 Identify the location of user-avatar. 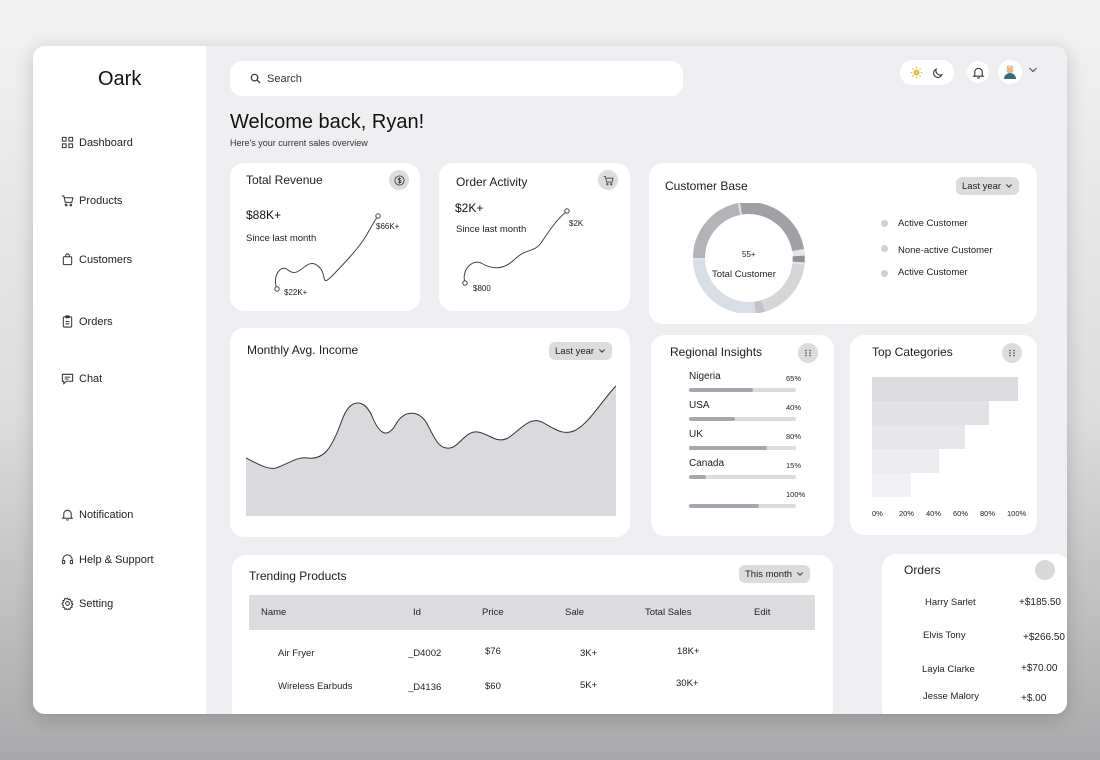
(1010, 72).